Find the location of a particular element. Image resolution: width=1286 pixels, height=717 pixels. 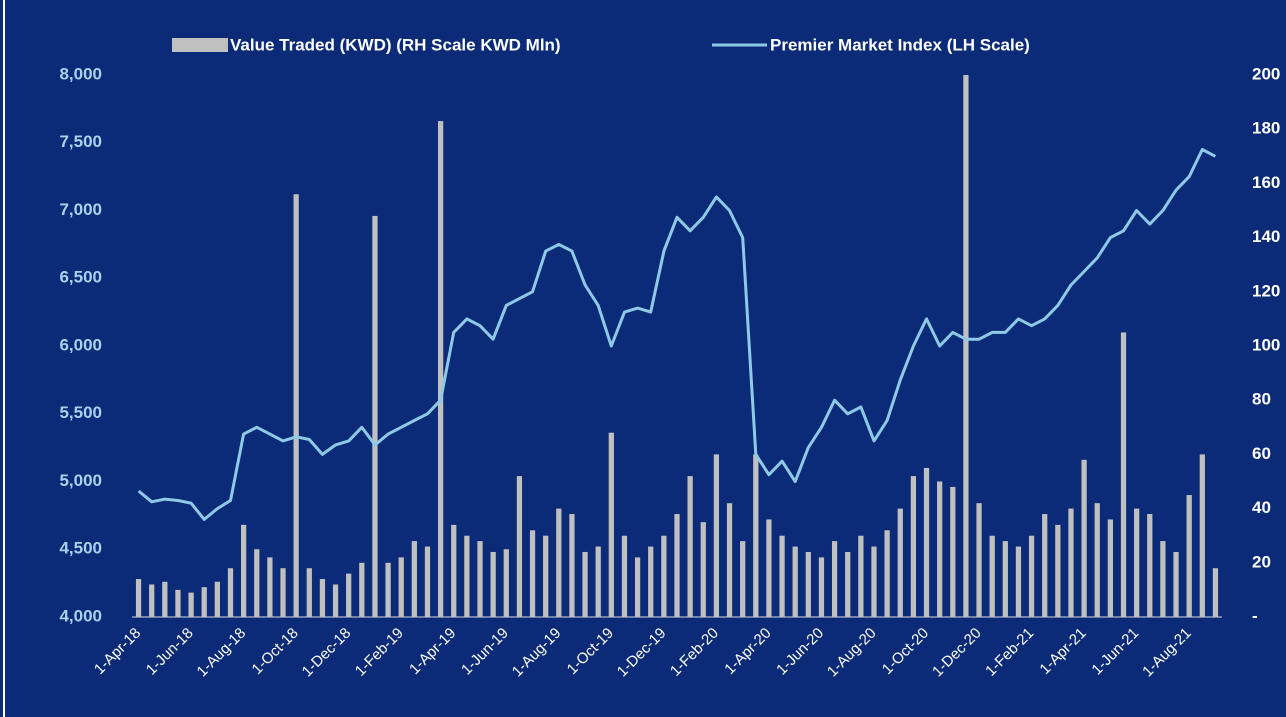

y-tick-label: 4,000 is located at coordinates (80, 615).